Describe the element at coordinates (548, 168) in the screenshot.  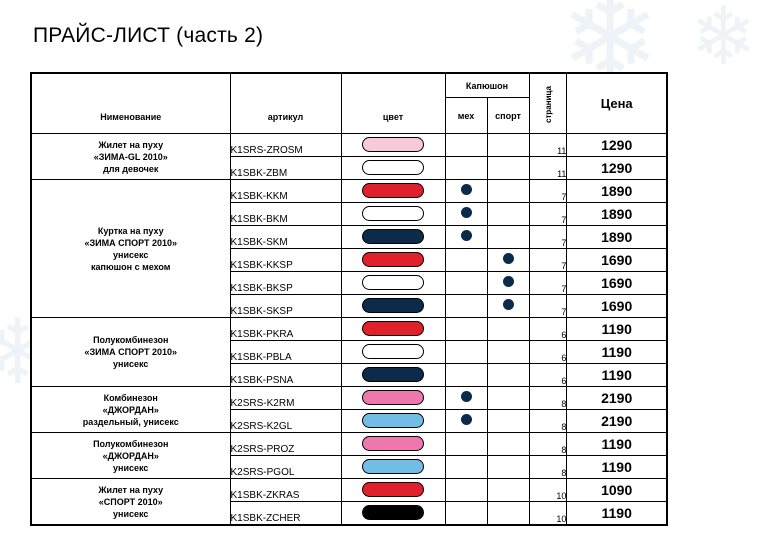
I see `page-cell: 11` at that location.